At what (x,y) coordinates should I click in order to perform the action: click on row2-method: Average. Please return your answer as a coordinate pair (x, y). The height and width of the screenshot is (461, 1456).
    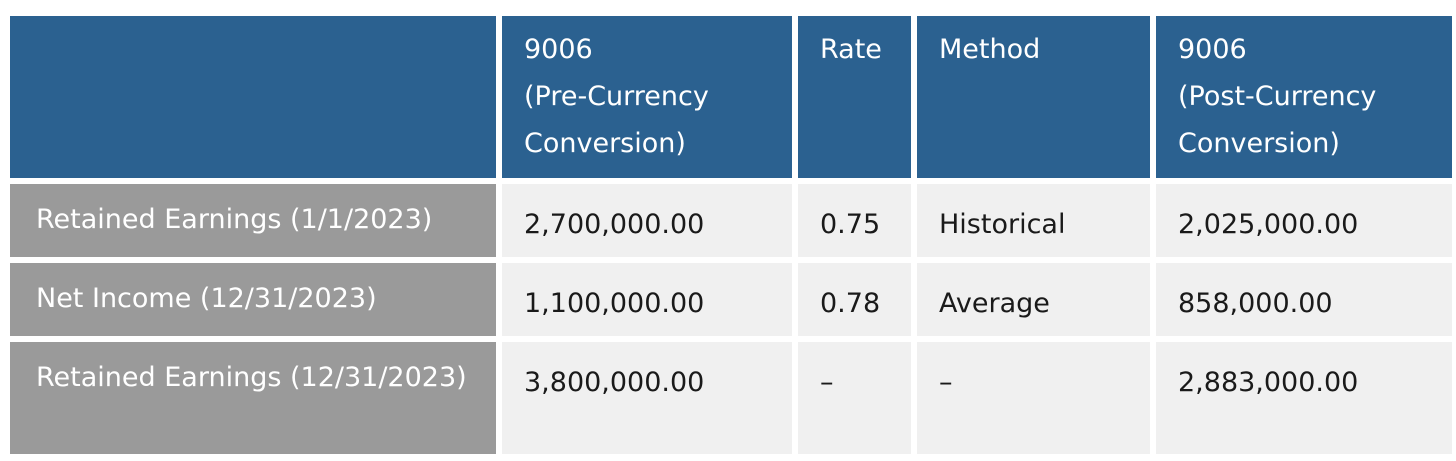
    Looking at the image, I should click on (1033, 299).